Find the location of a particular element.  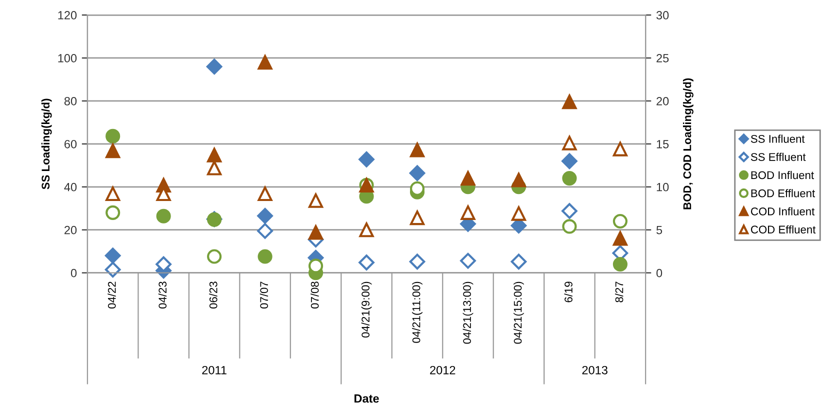

y2-tick-label: 15 is located at coordinates (662, 144).